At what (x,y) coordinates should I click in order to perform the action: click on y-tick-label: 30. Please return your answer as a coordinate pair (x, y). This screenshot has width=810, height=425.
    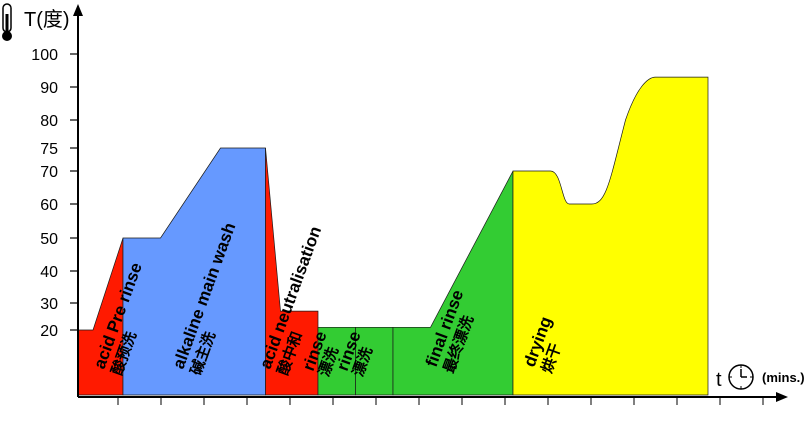
    Looking at the image, I should click on (49, 304).